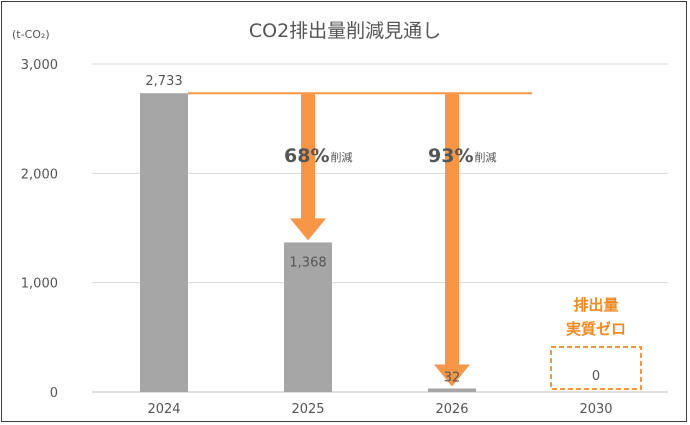 This screenshot has height=425, width=690. Describe the element at coordinates (54, 393) in the screenshot. I see `y-tick-label: 0` at that location.